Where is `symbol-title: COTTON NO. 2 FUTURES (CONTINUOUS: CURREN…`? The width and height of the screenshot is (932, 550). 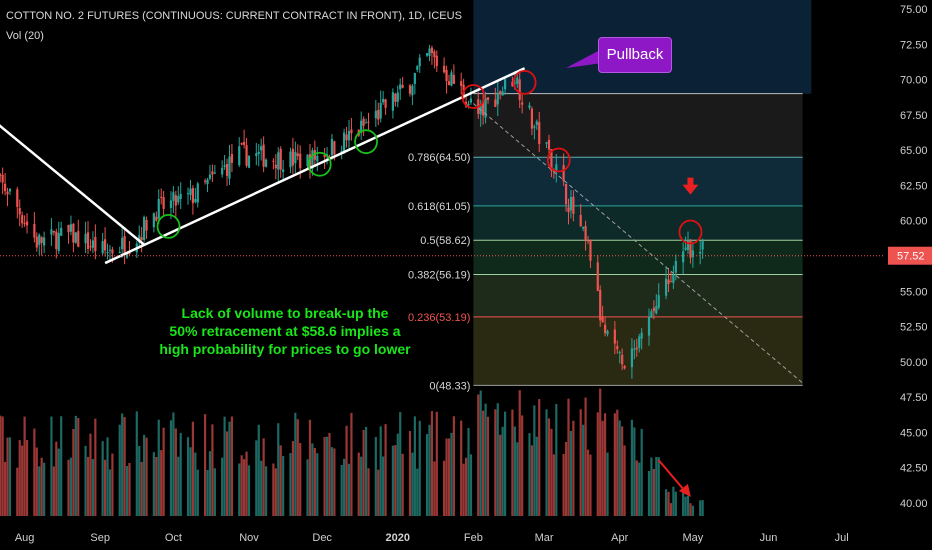
symbol-title: COTTON NO. 2 FUTURES (CONTINUOUS: CURREN… is located at coordinates (234, 16).